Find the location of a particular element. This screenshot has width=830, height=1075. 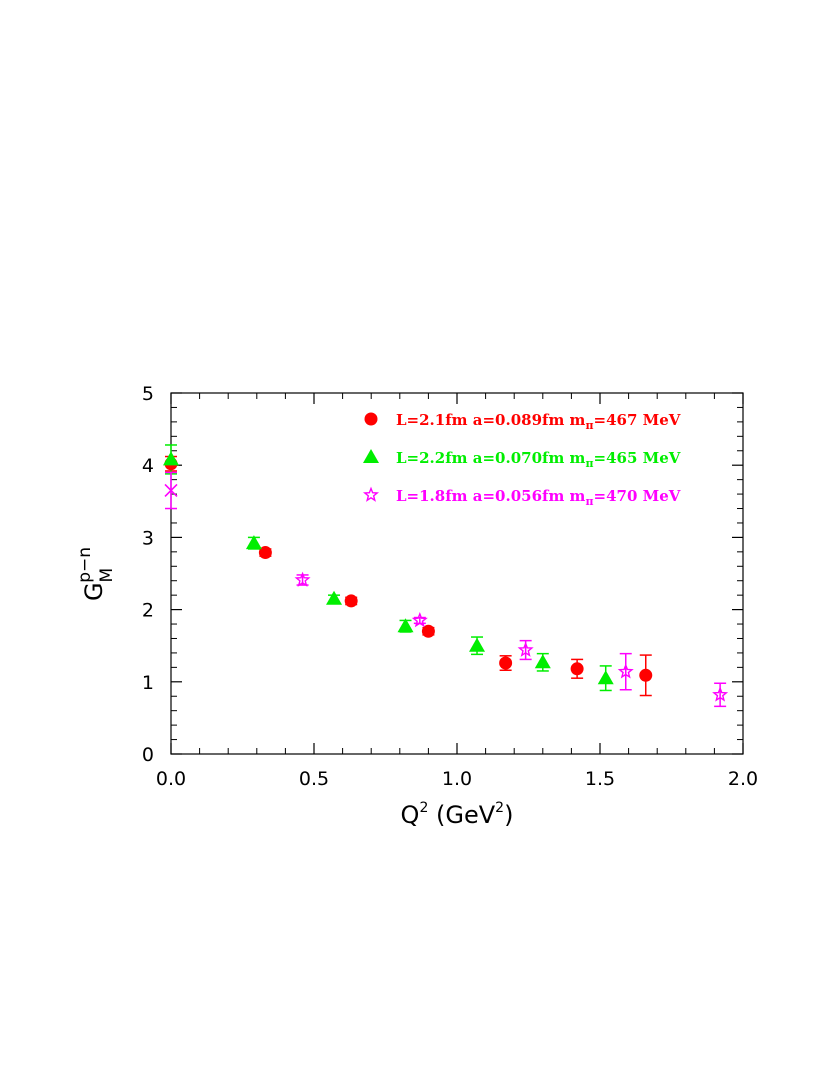

legend-marker-star is located at coordinates (371, 494).